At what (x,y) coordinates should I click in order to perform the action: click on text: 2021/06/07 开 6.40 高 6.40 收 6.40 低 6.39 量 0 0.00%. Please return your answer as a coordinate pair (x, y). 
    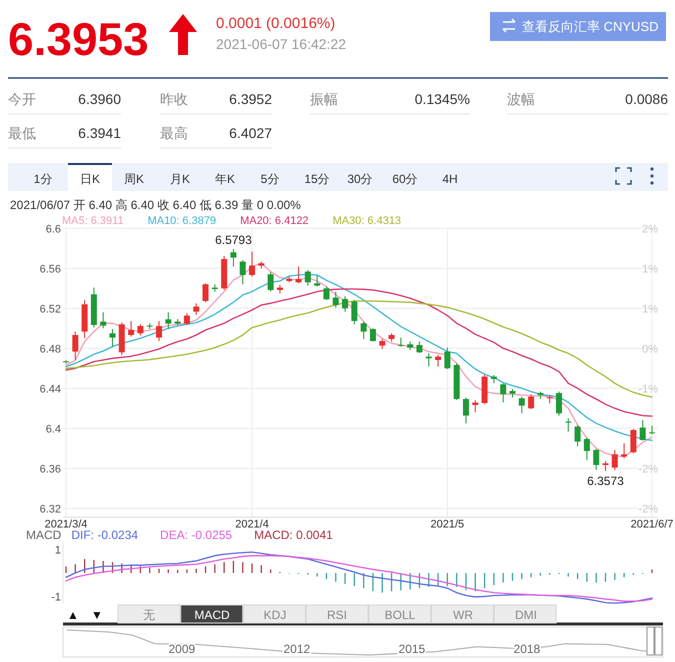
    Looking at the image, I should click on (156, 205).